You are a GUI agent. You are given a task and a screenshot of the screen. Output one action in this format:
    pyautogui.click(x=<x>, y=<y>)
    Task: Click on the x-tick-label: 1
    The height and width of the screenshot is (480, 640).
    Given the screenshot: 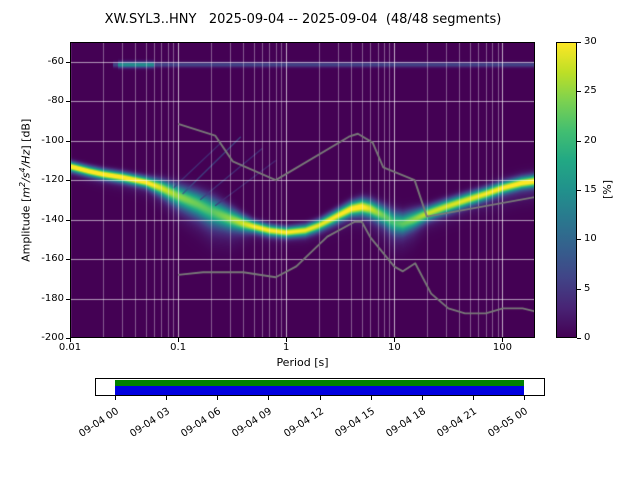 What is the action you would take?
    pyautogui.click(x=286, y=347)
    